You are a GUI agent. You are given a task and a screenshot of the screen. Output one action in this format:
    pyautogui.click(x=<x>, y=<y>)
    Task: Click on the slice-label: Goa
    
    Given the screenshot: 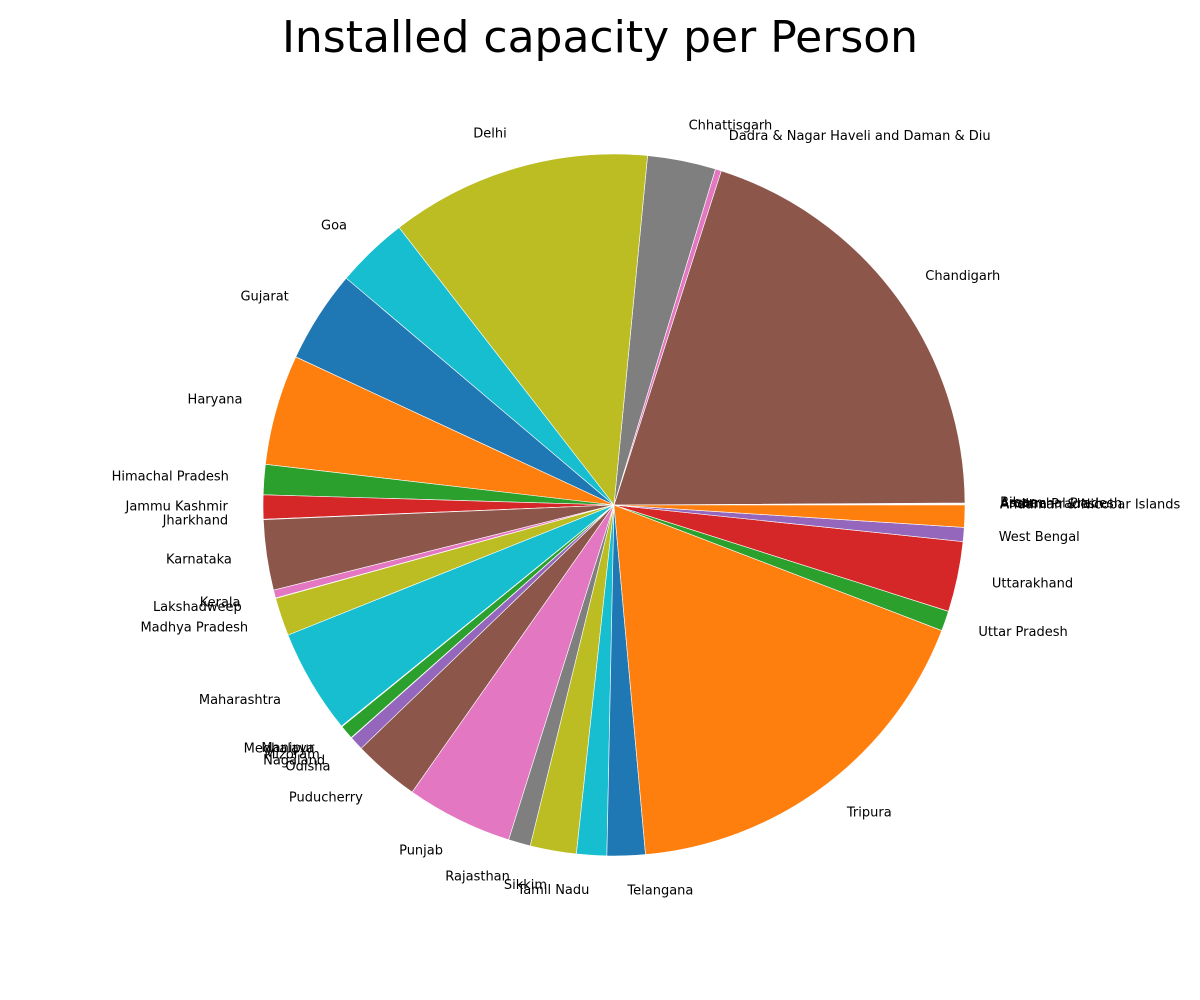 What is the action you would take?
    pyautogui.click(x=334, y=226)
    